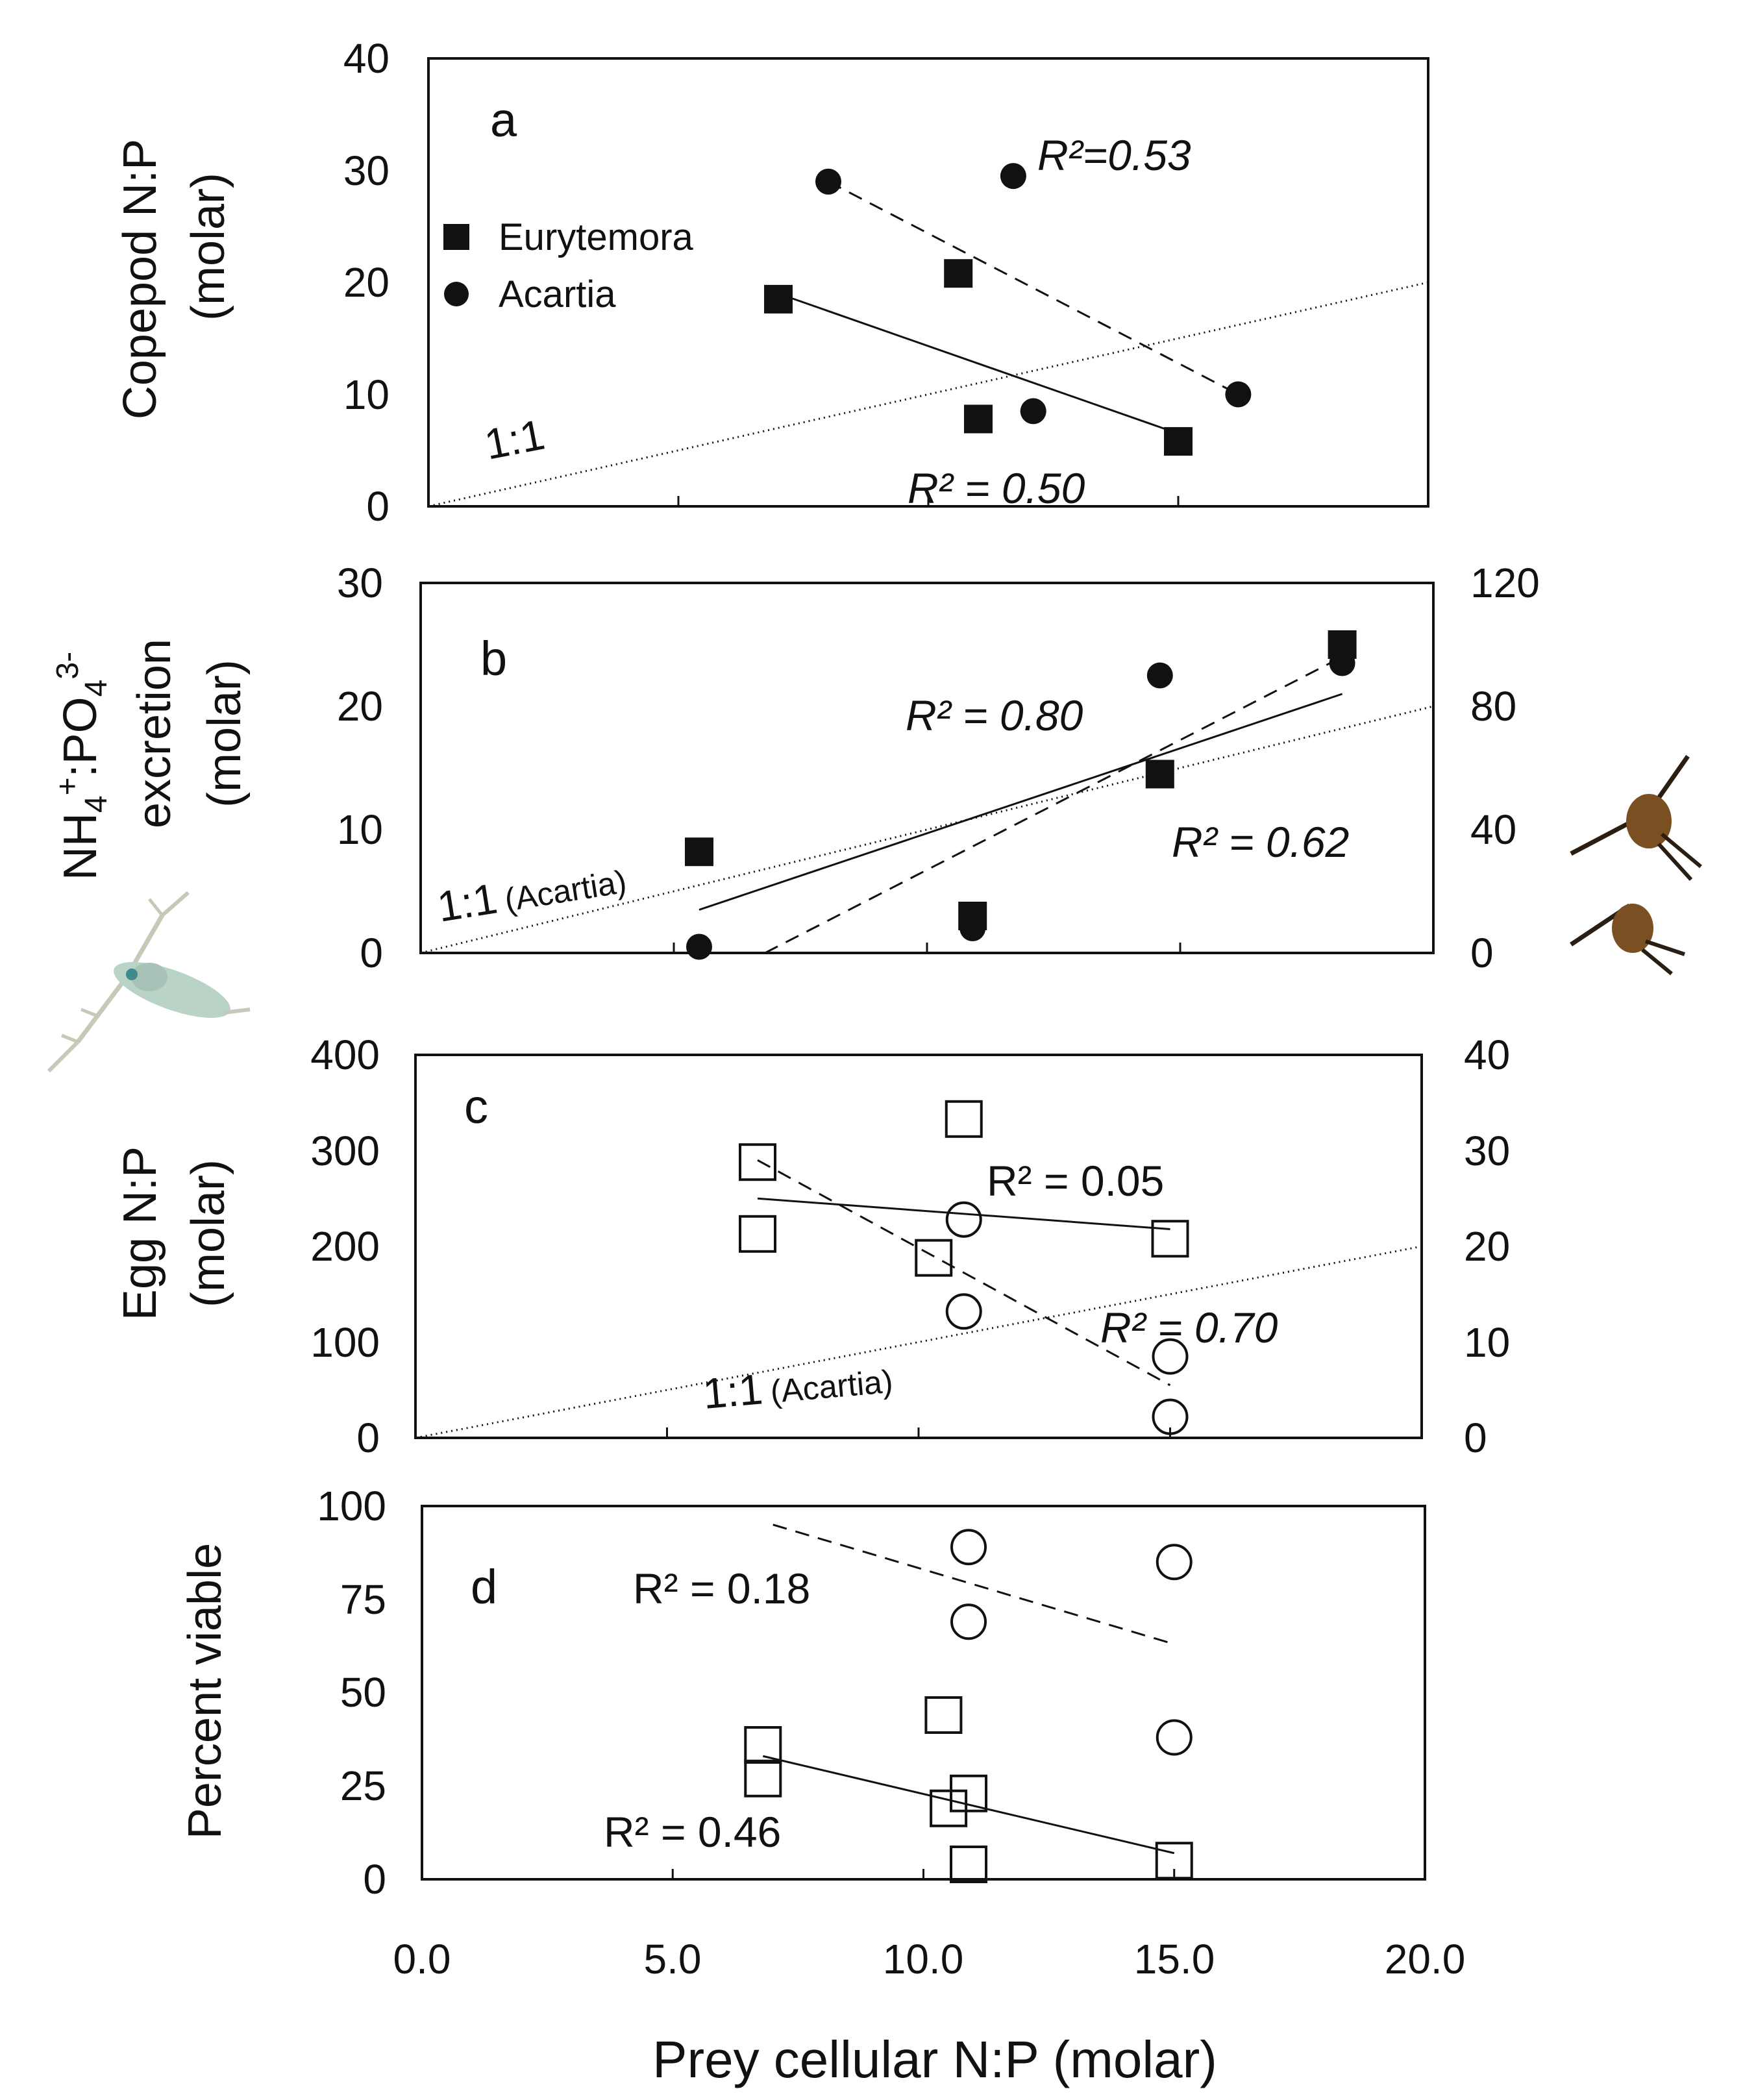 Image resolution: width=1756 pixels, height=2100 pixels. What do you see at coordinates (374, 1880) in the screenshot?
I see `panel-d-ytick: 0` at bounding box center [374, 1880].